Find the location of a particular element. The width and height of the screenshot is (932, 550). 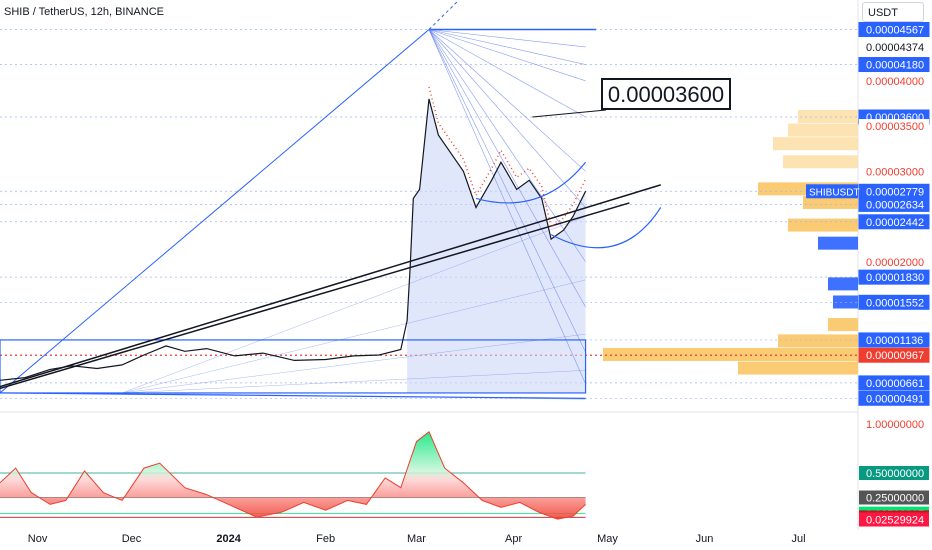

osc-label-5: 0.02529924 is located at coordinates (895, 521).